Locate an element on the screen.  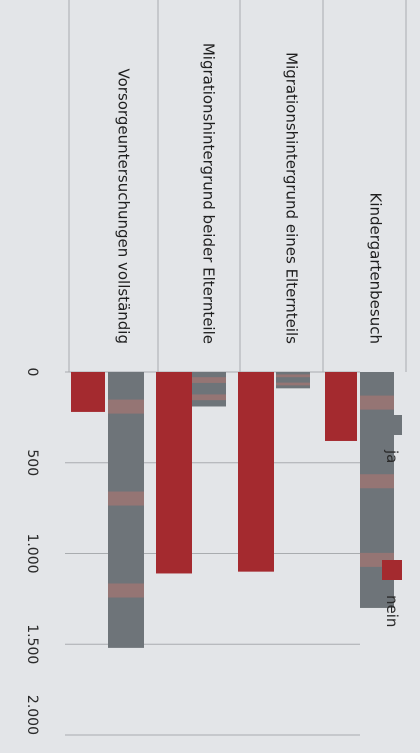
legend: ja nein is located at coordinates (392, 521).